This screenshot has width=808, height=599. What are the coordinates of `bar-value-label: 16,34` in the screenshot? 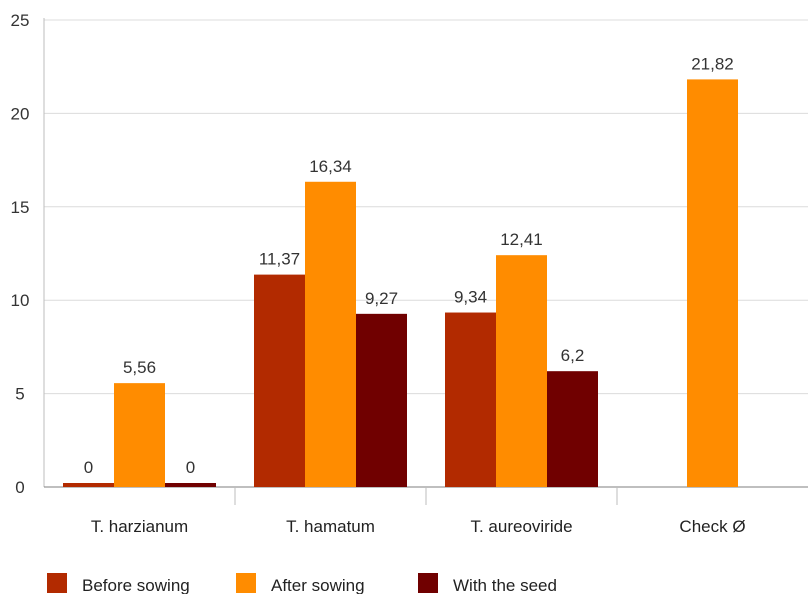 It's located at (330, 166).